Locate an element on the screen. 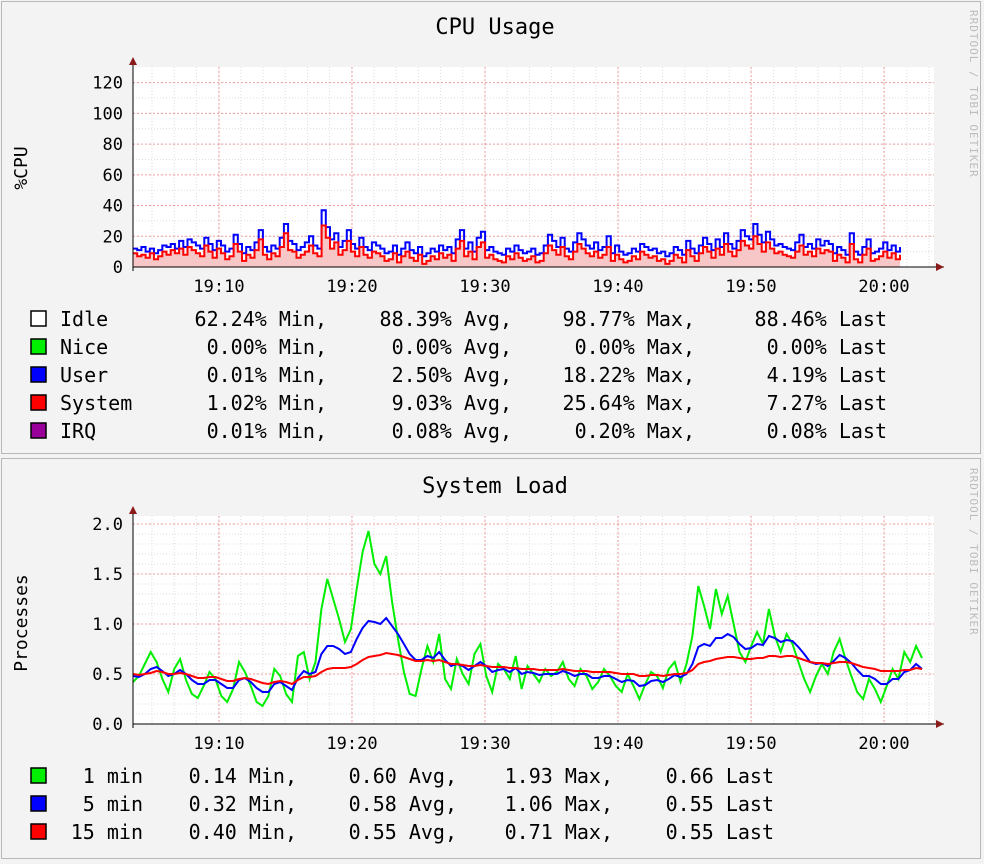 This screenshot has width=984, height=864. series-line-5-min is located at coordinates (527, 654).